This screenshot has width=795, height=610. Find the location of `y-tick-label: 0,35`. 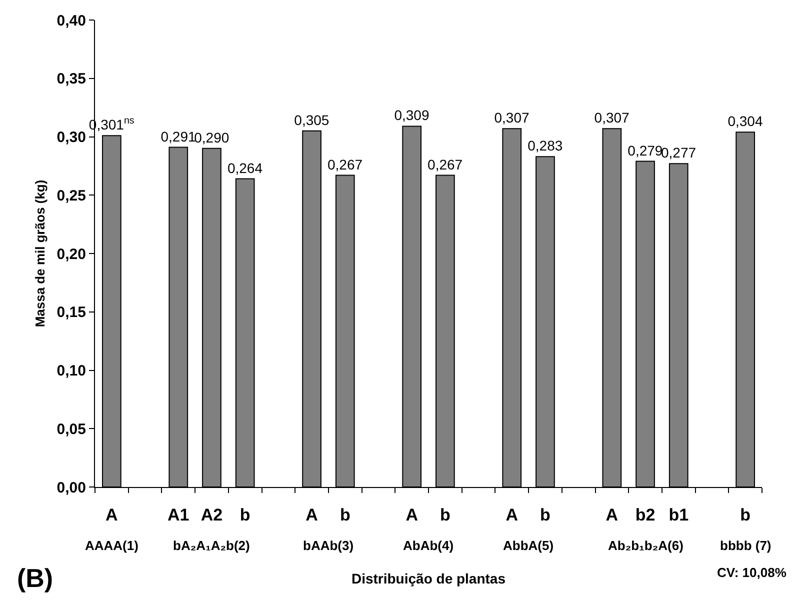

y-tick-label: 0,35 is located at coordinates (71, 79).